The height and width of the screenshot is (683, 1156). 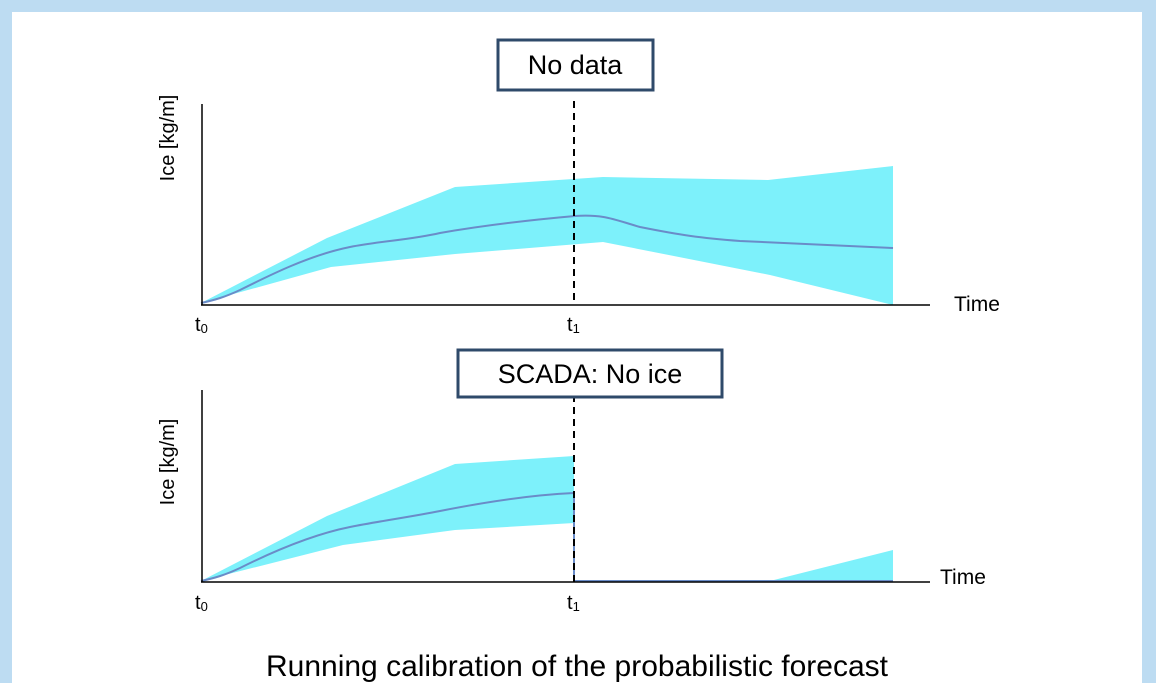 What do you see at coordinates (831, 565) in the screenshot?
I see `recalibrated-band` at bounding box center [831, 565].